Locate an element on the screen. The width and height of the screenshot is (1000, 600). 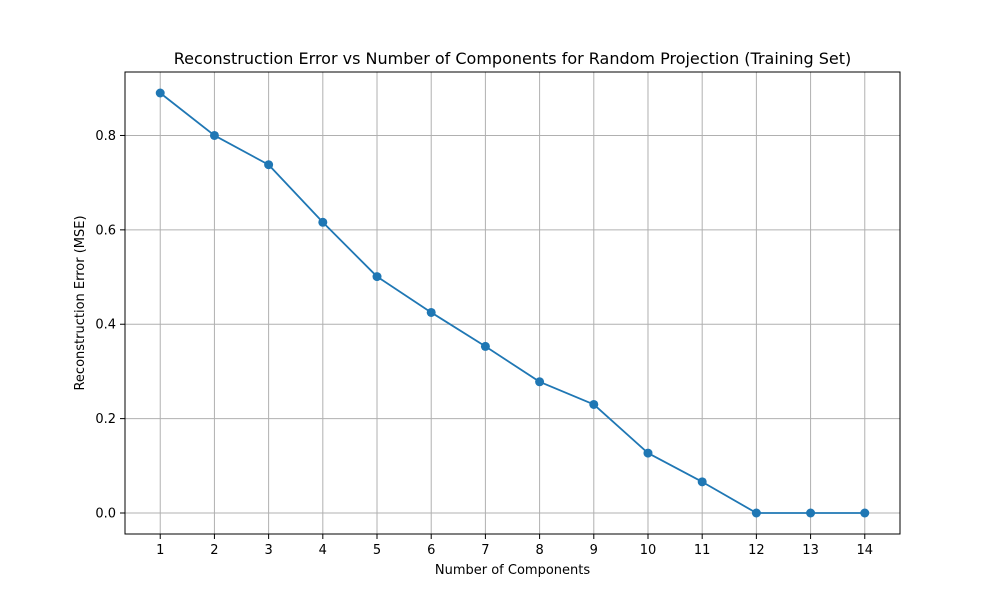
x-tick-label: 11 is located at coordinates (702, 550).